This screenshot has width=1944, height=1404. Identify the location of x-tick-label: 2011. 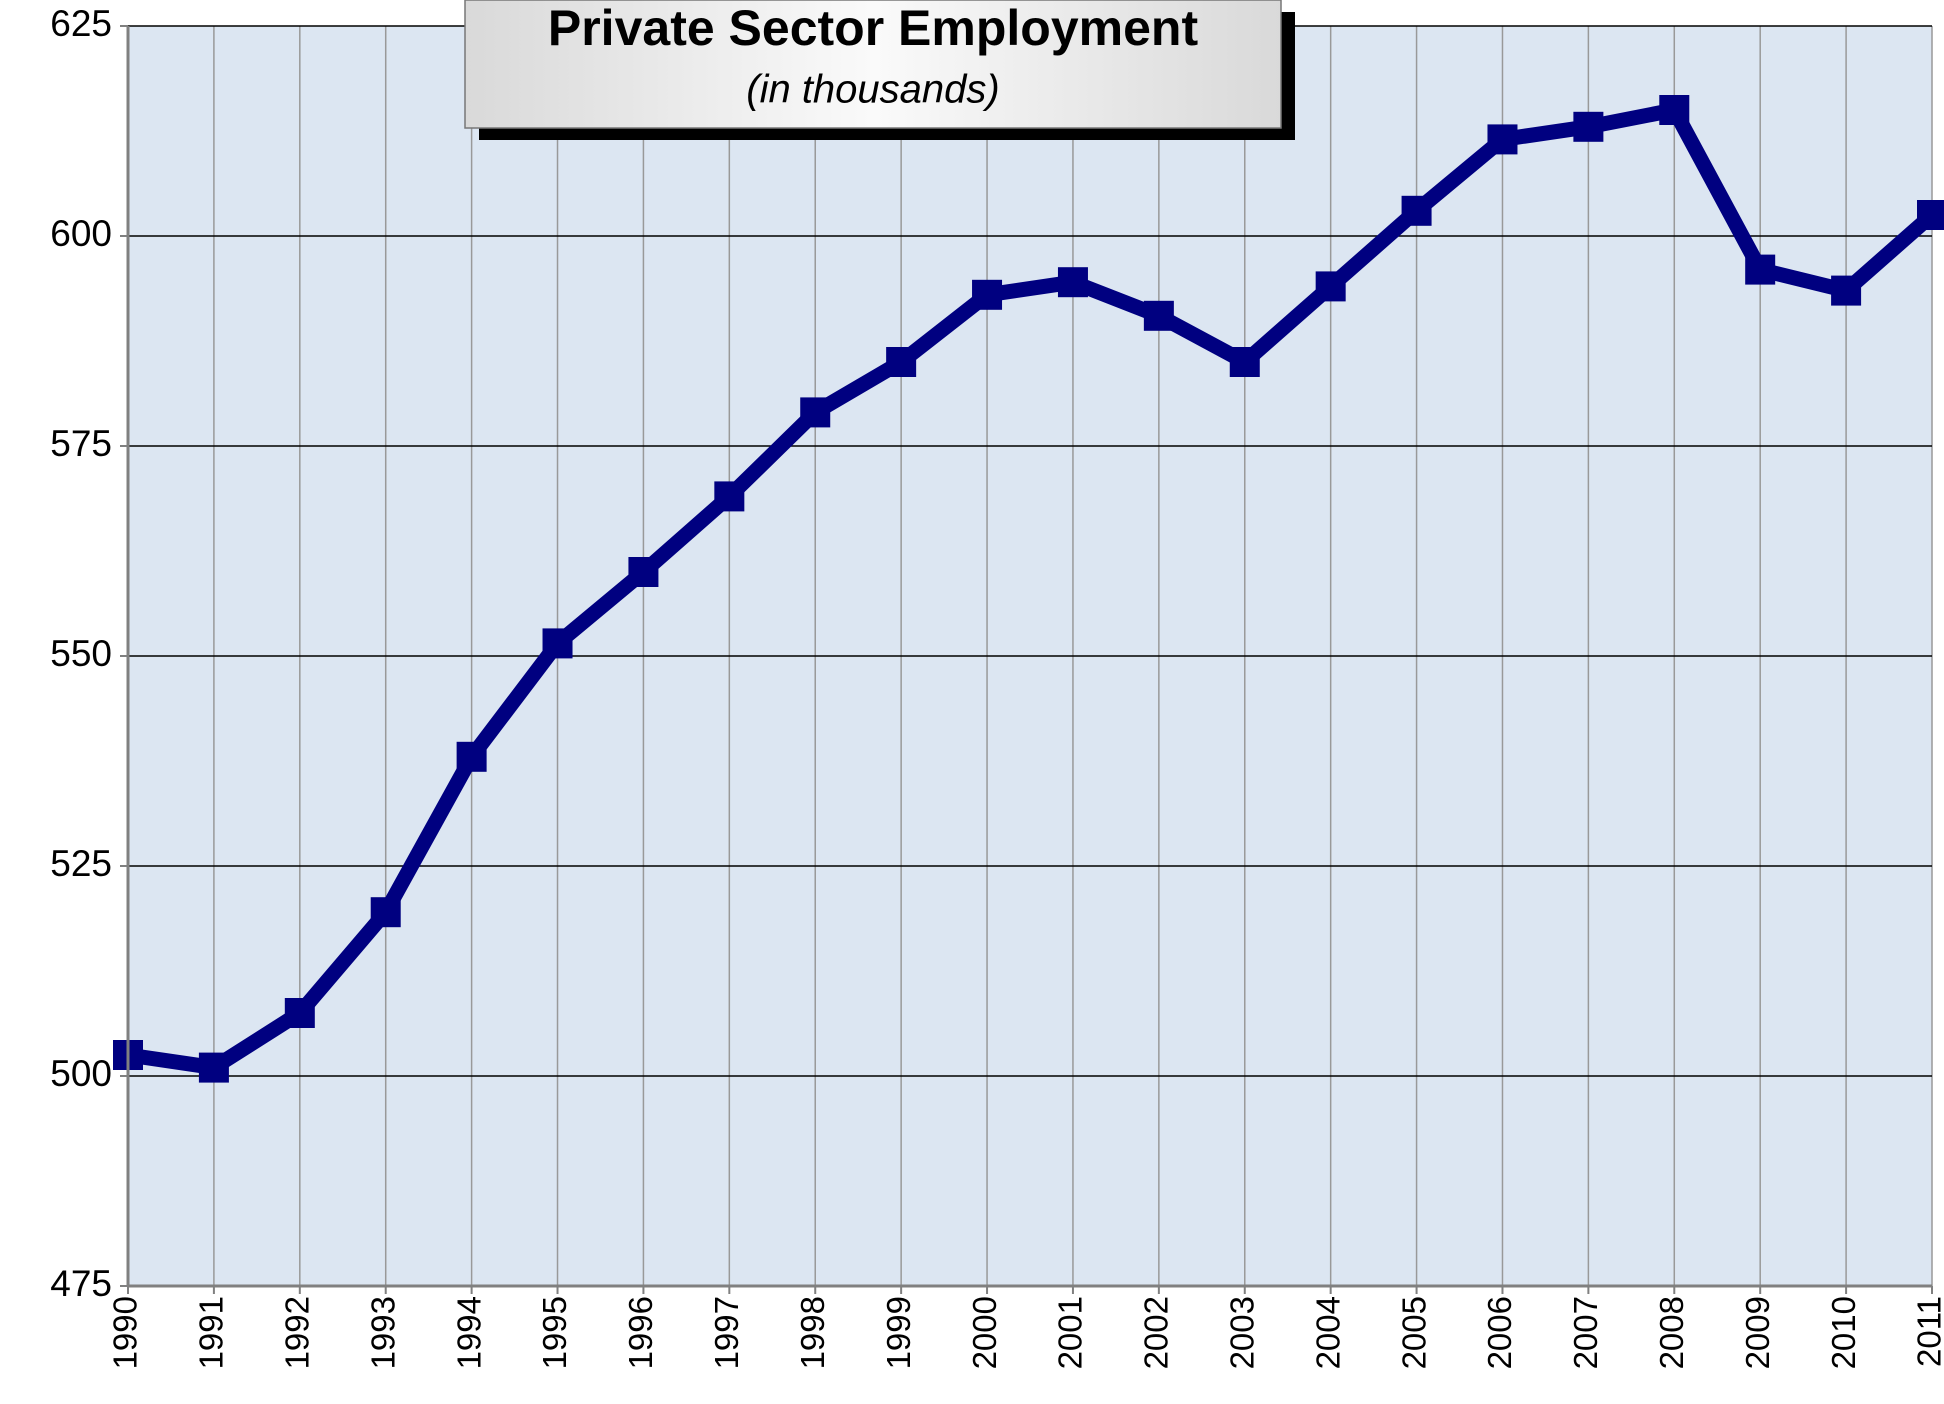
(1927, 1331).